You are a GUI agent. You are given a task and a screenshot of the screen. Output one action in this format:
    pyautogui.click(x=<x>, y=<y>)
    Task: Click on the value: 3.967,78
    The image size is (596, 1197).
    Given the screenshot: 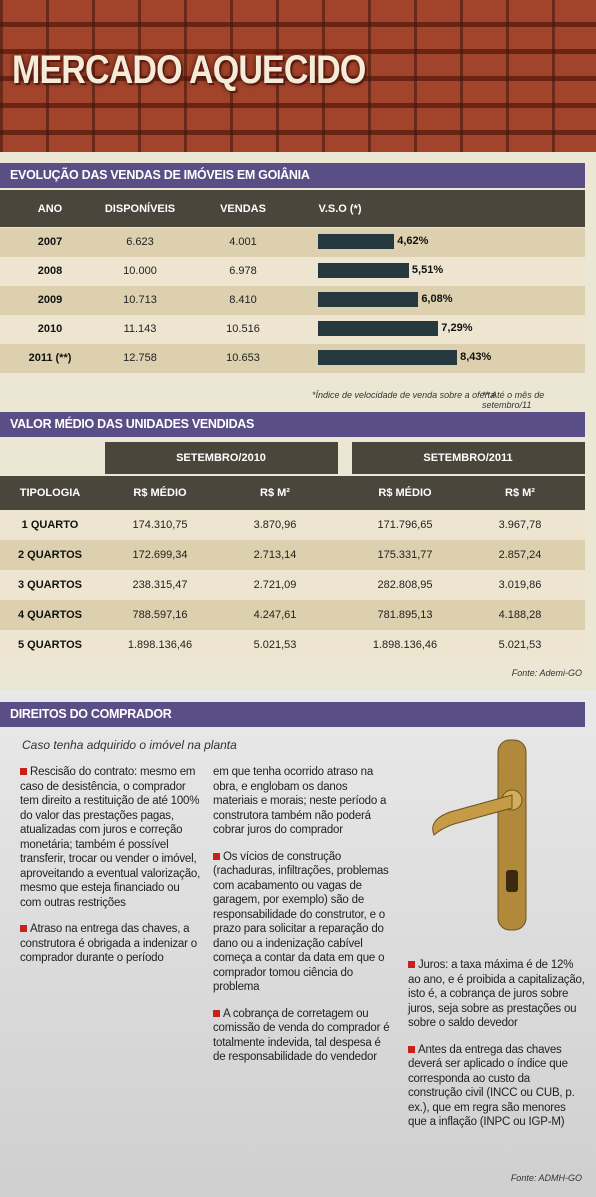 What is the action you would take?
    pyautogui.click(x=520, y=525)
    